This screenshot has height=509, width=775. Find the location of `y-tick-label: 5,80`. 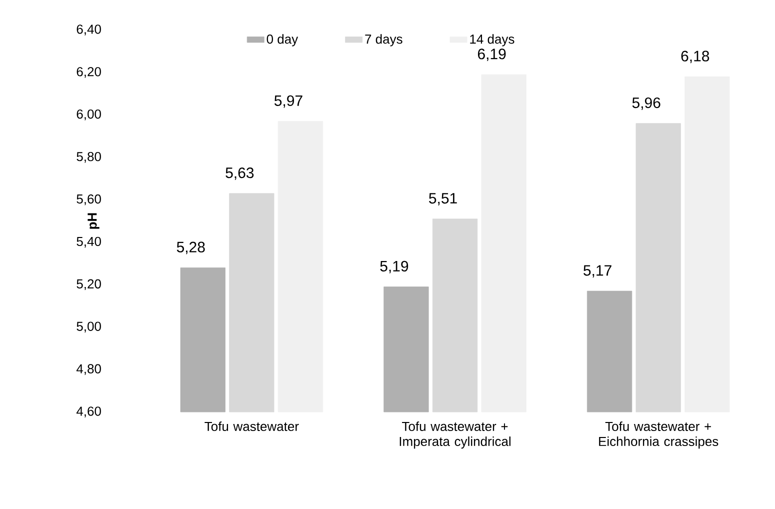

y-tick-label: 5,80 is located at coordinates (88, 157).